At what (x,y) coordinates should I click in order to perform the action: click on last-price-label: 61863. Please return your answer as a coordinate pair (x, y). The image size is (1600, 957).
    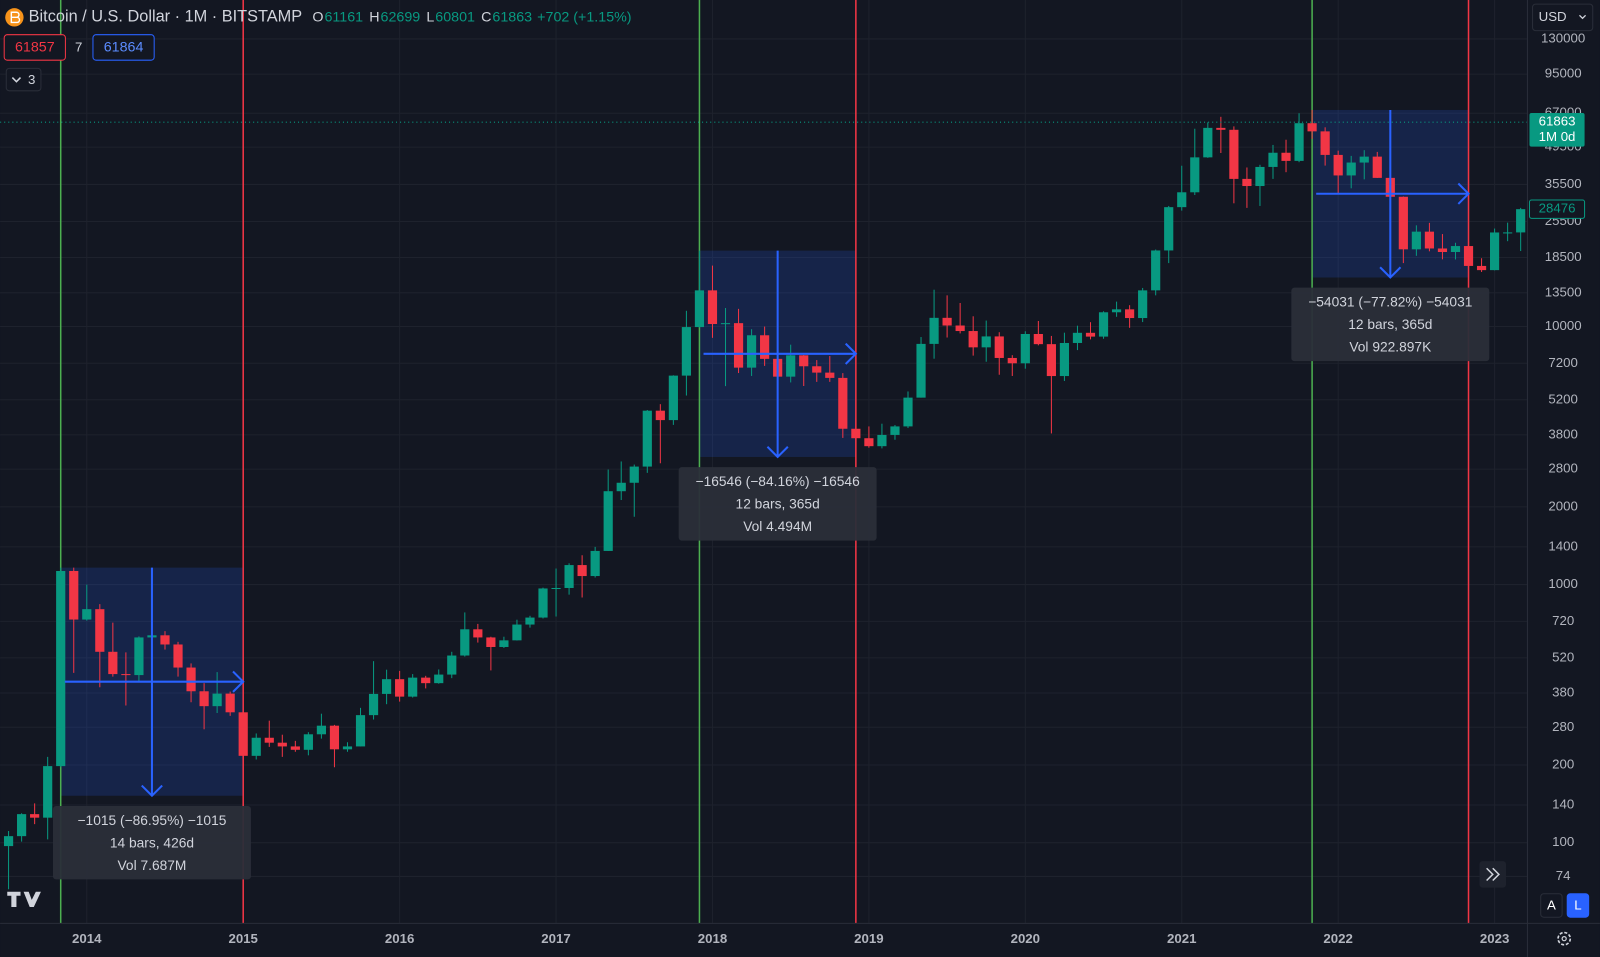
    Looking at the image, I should click on (1557, 121).